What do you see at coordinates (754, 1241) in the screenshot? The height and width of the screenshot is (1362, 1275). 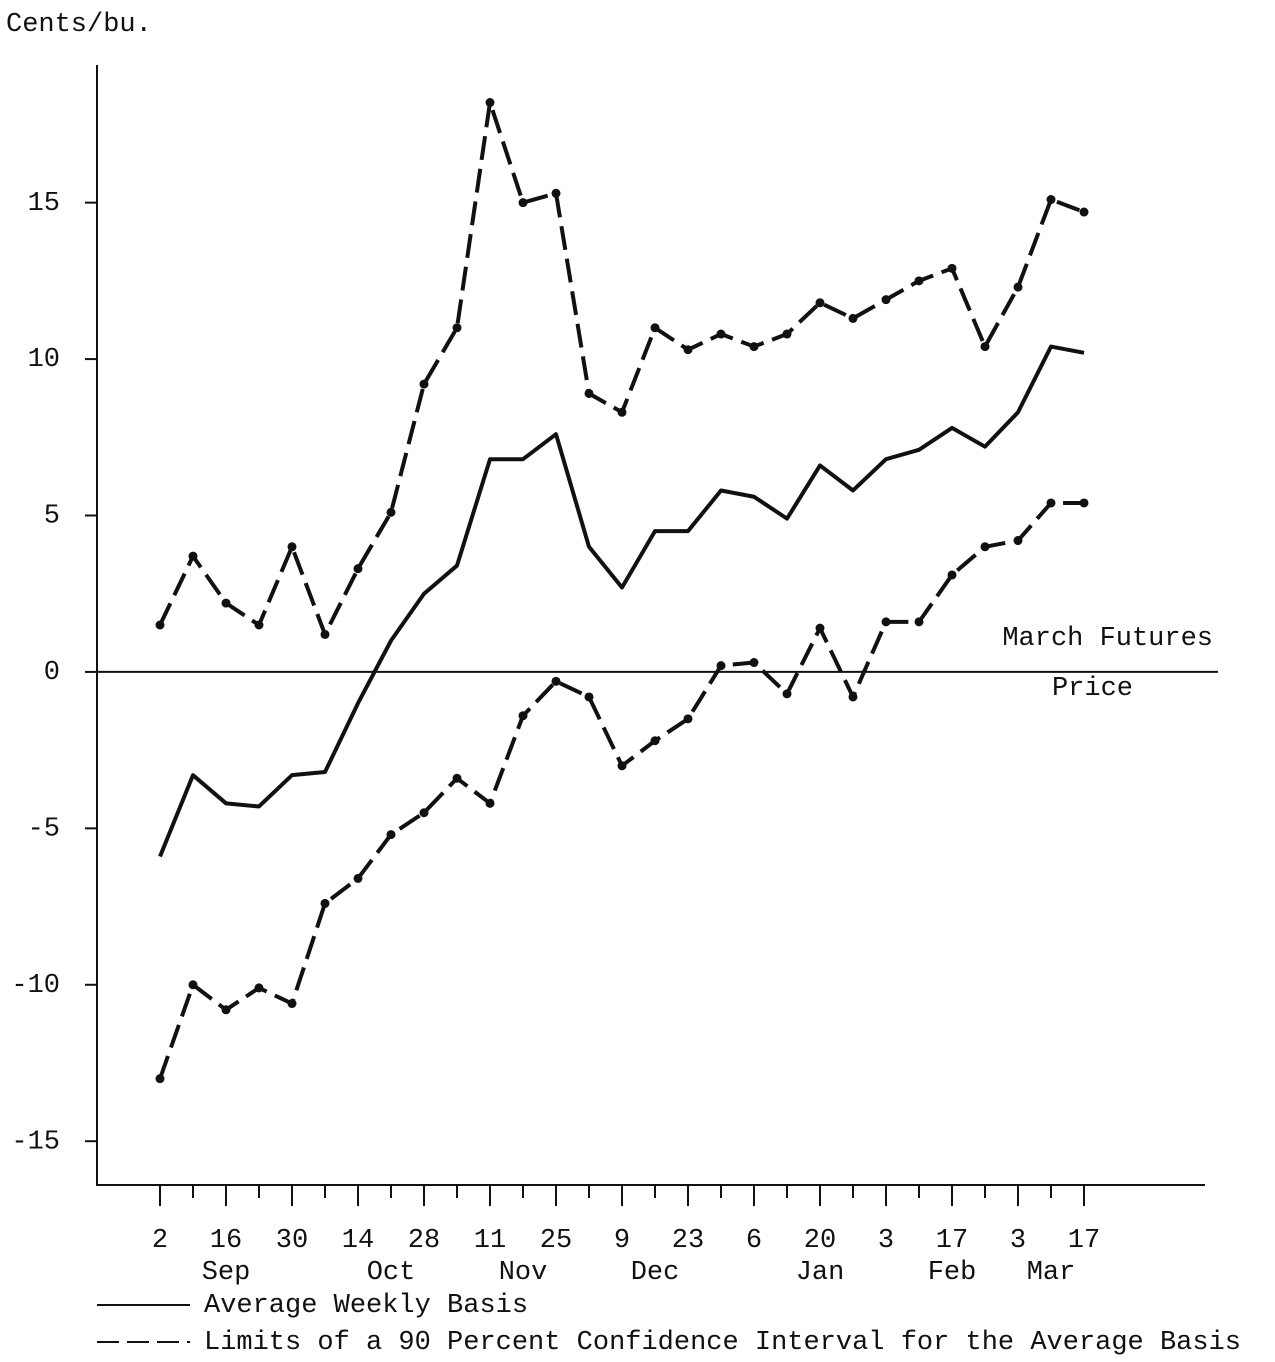 I see `x-tick-label: 6` at bounding box center [754, 1241].